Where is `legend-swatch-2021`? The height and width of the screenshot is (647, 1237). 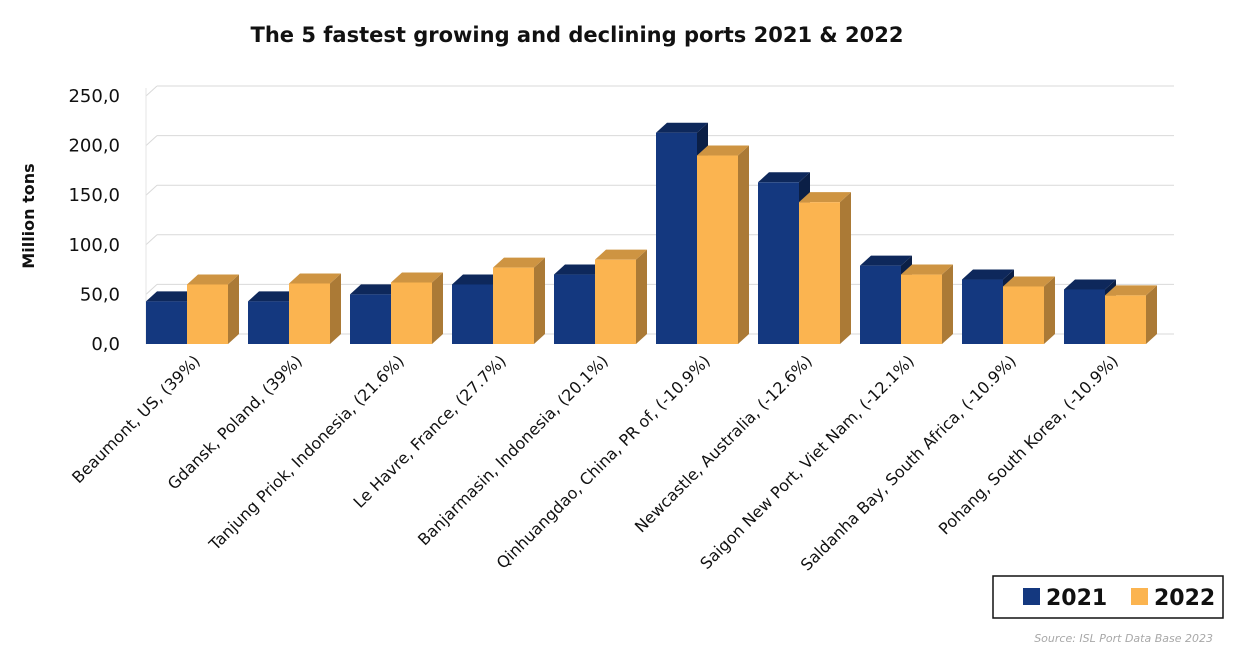
legend-swatch-2021 is located at coordinates (1031, 596).